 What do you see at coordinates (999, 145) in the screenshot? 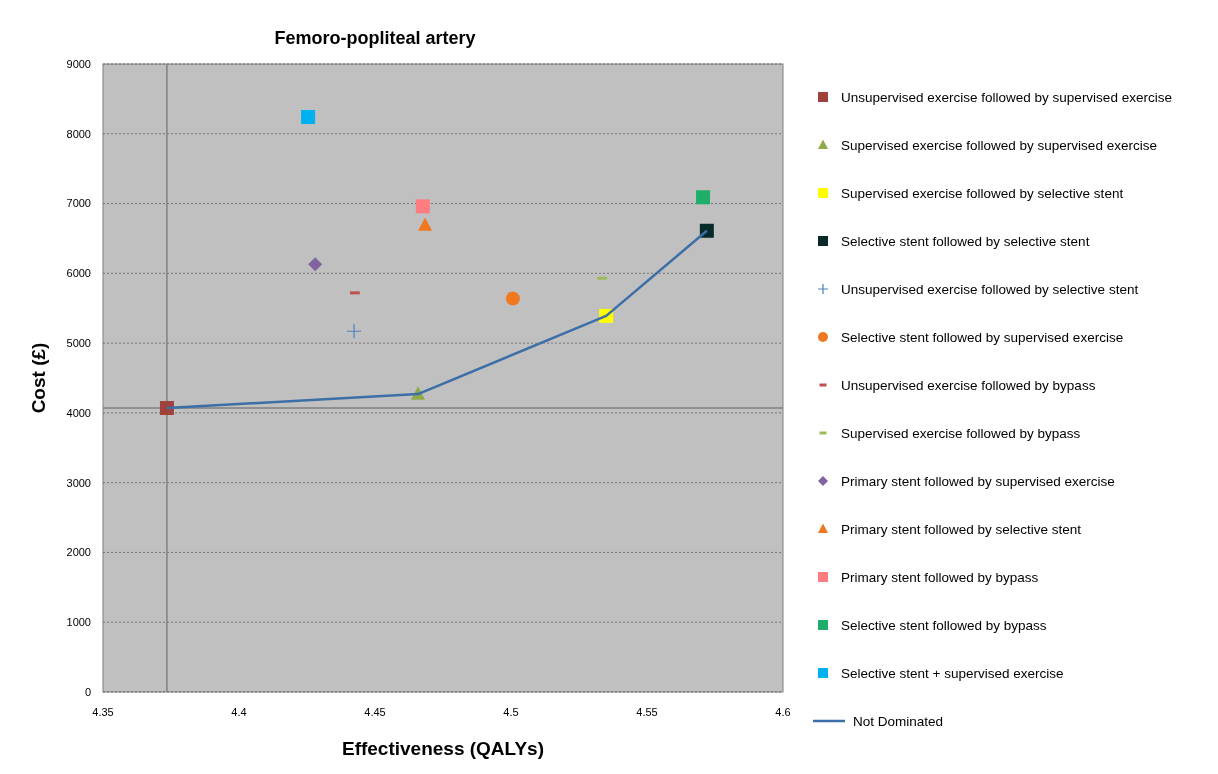
I see `legend-label: Supervised exercise followed by supervised exercise` at bounding box center [999, 145].